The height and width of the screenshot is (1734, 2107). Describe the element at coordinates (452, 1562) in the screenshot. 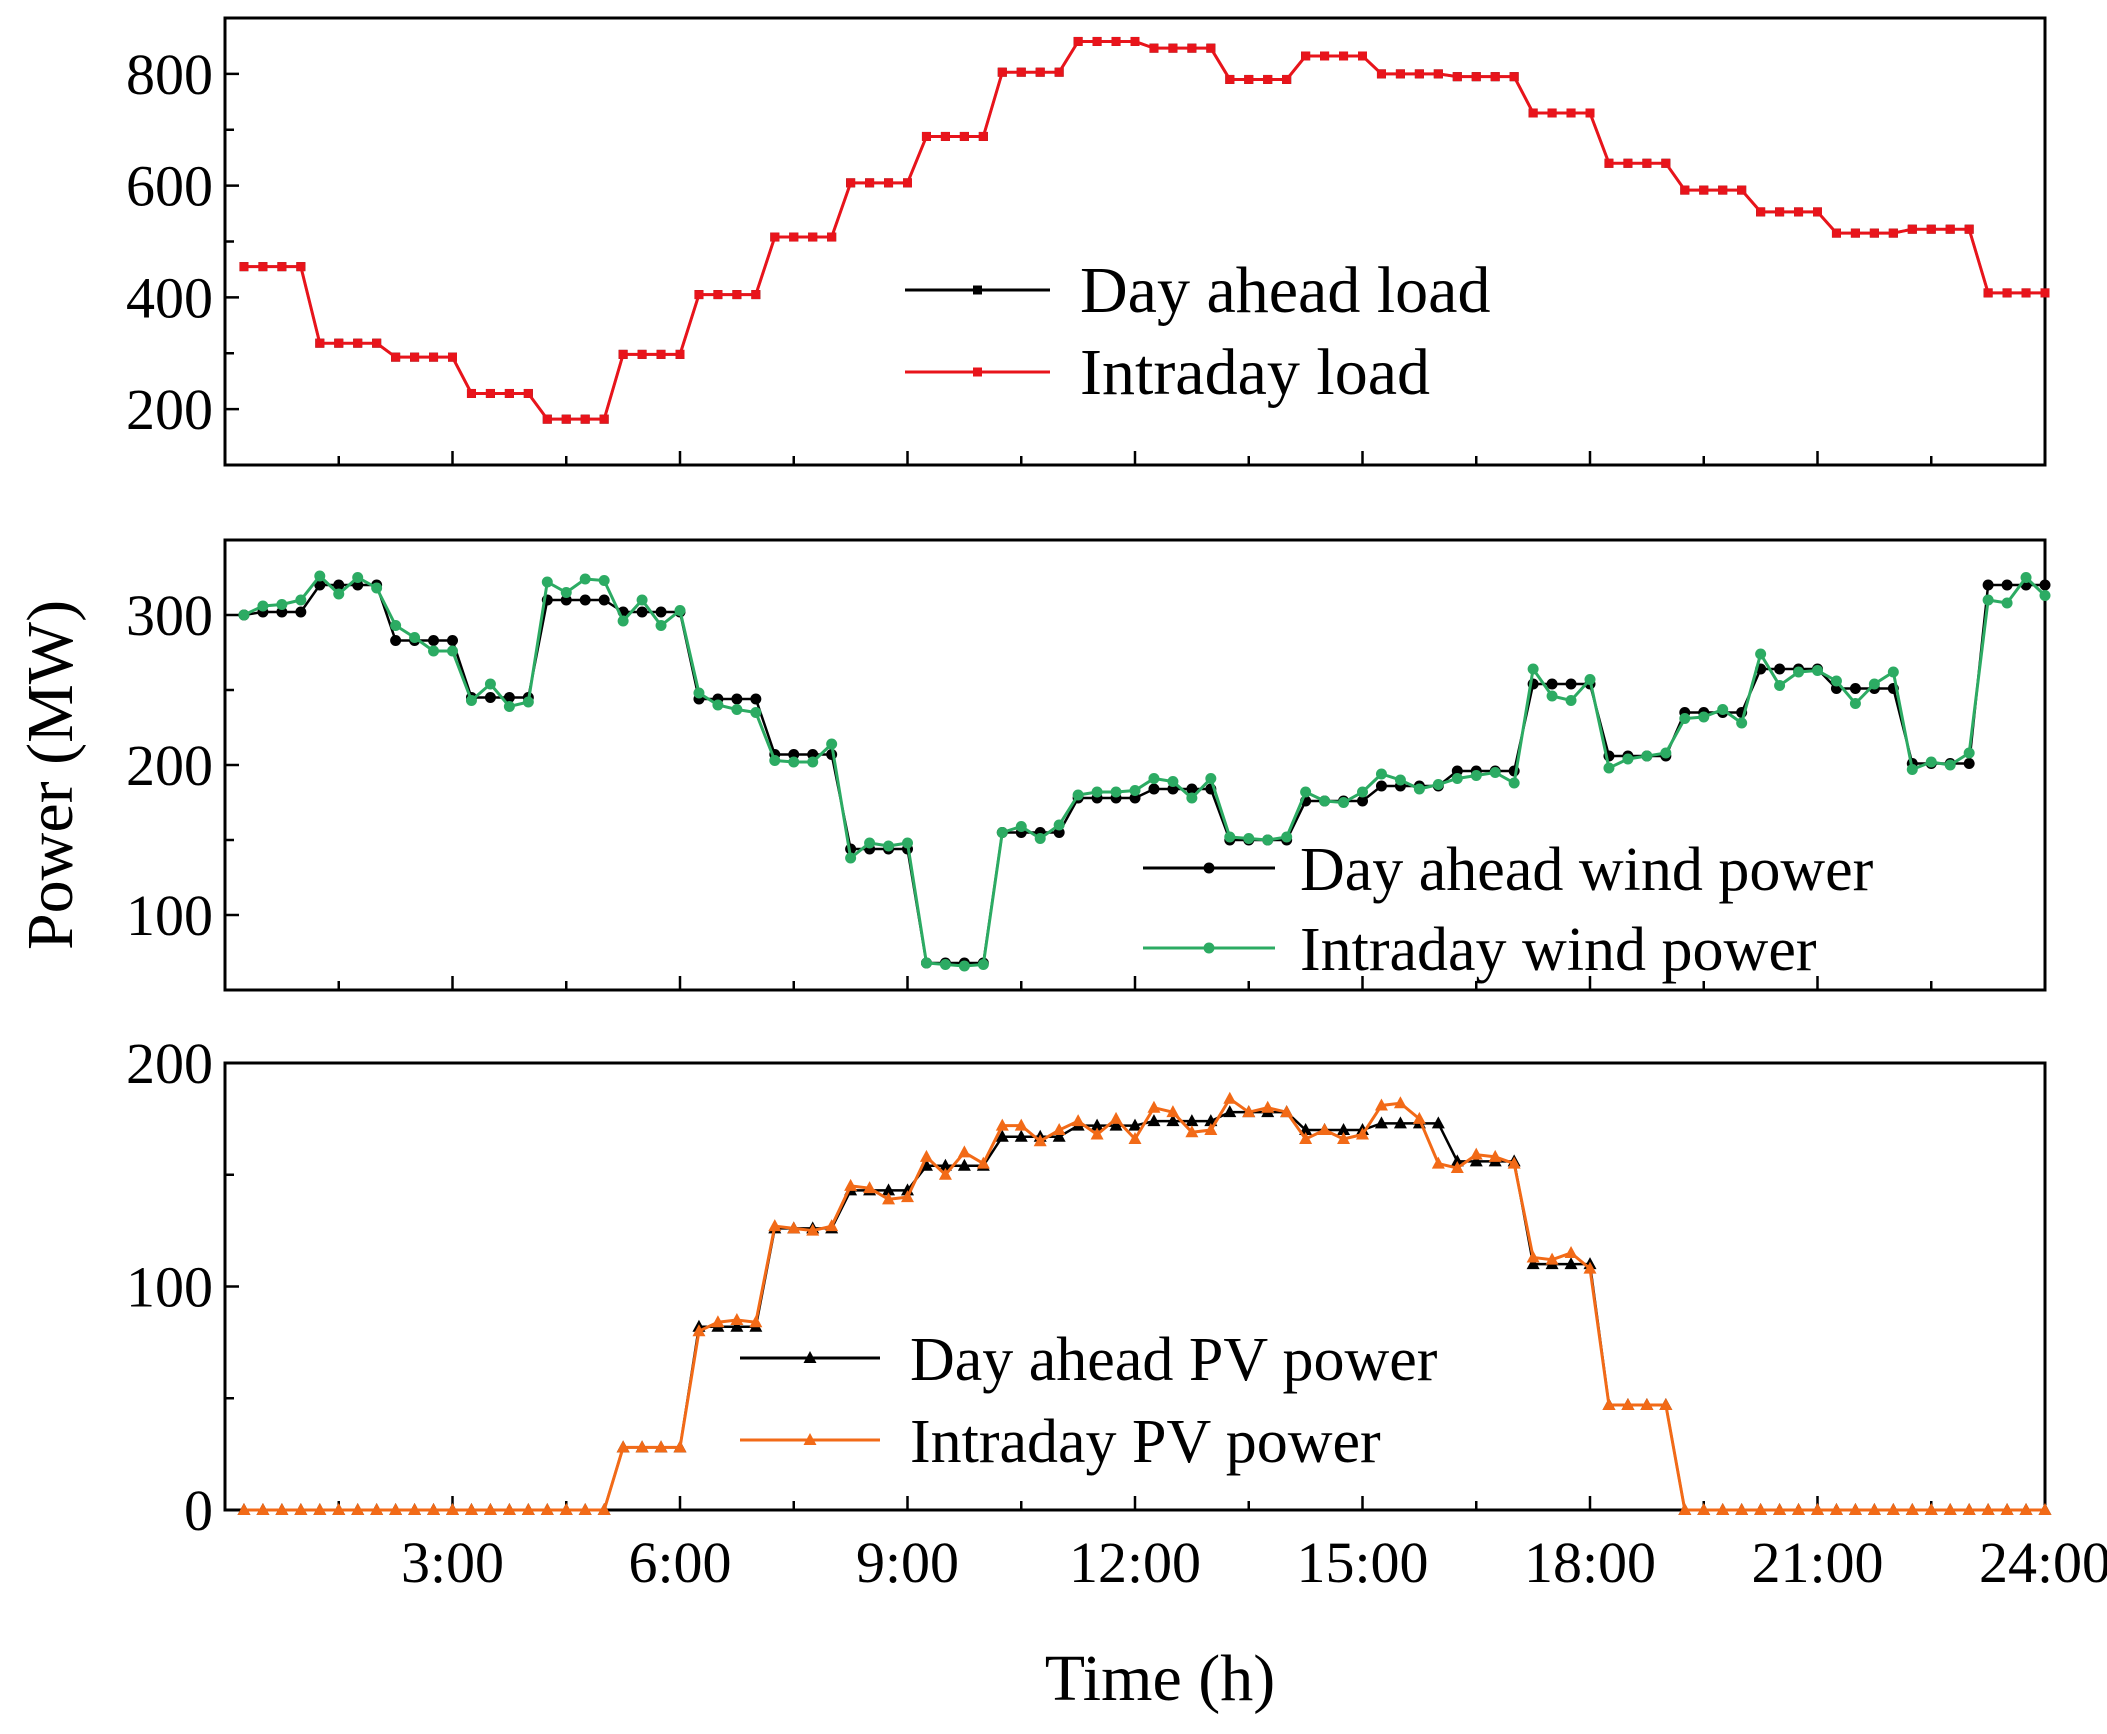

I see `x-tick-label: 3:00` at that location.